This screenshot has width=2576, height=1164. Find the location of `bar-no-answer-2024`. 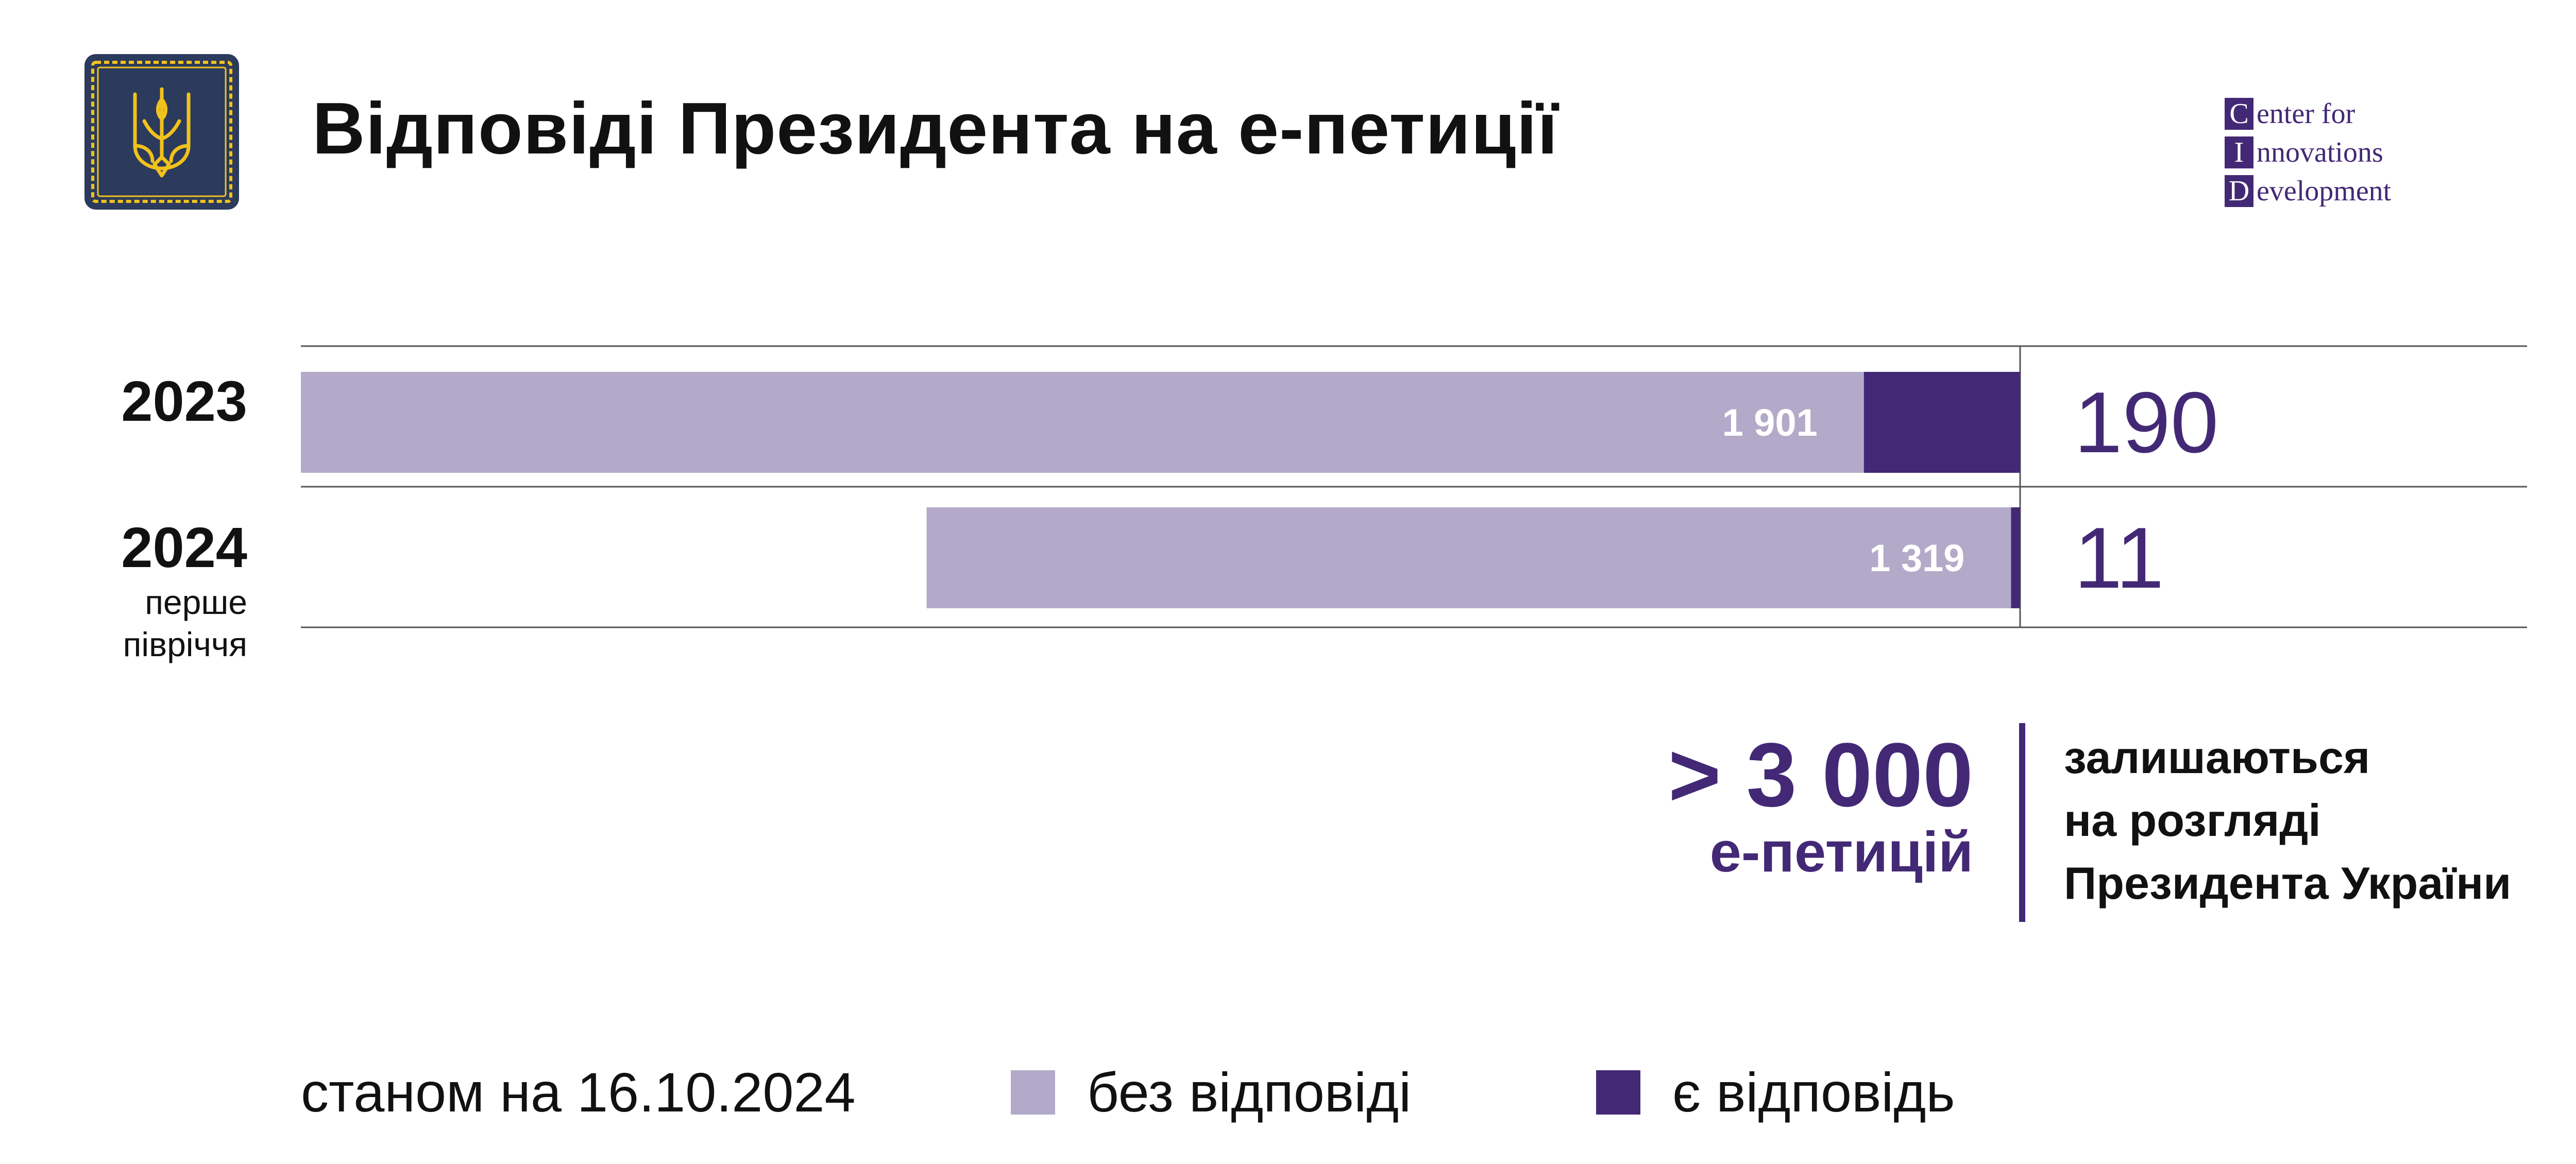

bar-no-answer-2024 is located at coordinates (1468, 557).